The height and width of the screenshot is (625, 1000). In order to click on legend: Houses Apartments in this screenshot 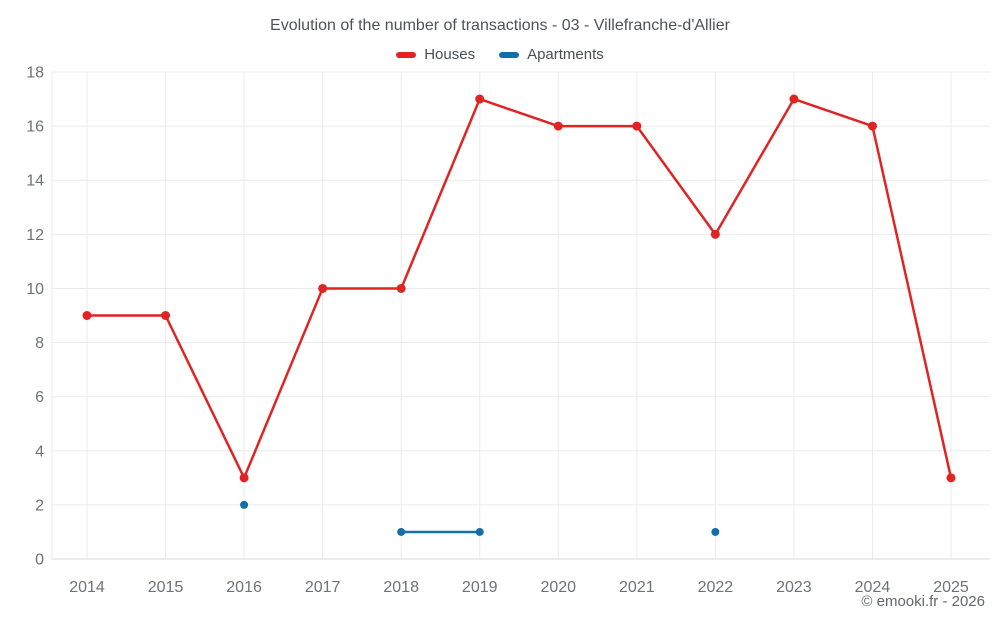, I will do `click(500, 54)`.